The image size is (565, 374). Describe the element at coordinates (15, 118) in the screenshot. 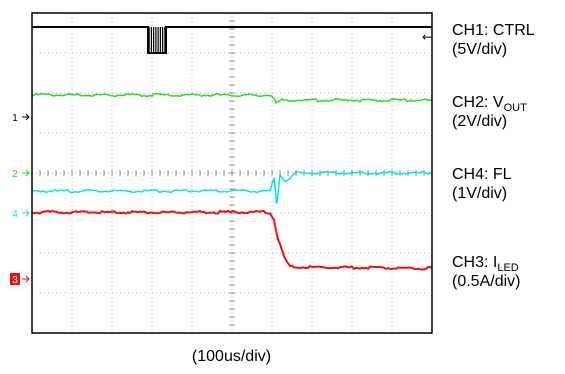

I see `marker-ch1-text: 1` at that location.